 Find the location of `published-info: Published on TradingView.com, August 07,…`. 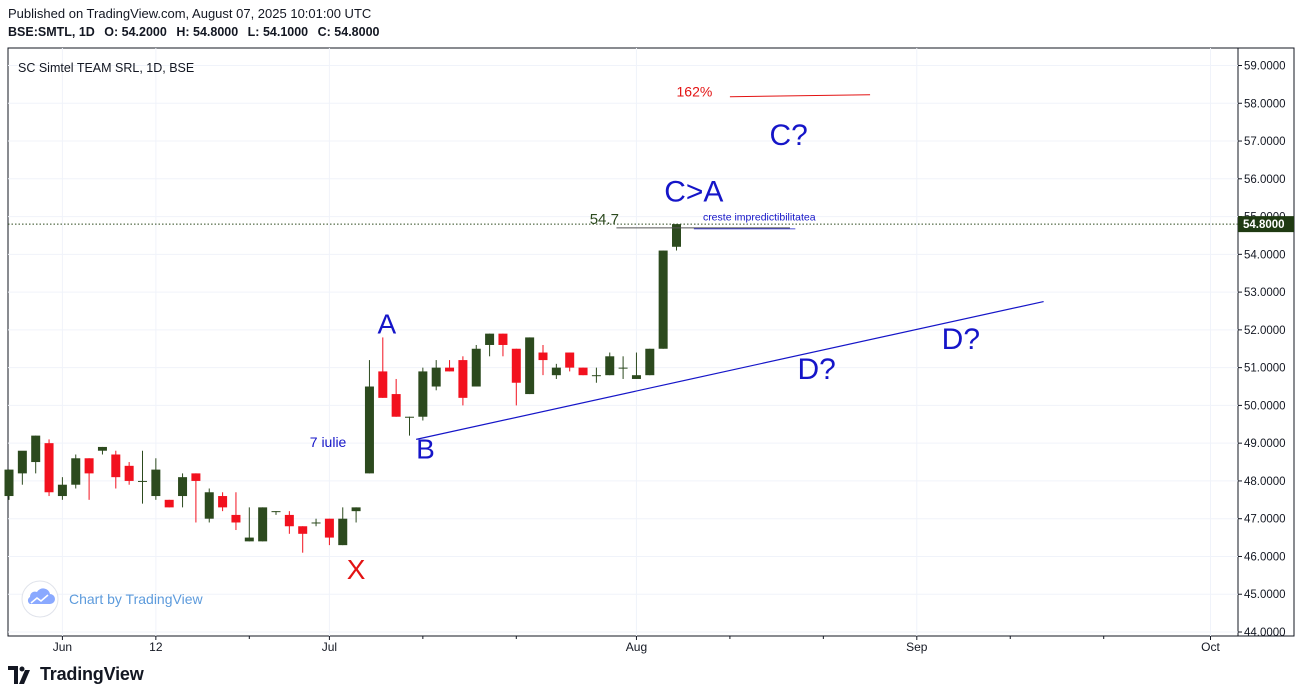

published-info: Published on TradingView.com, August 07,… is located at coordinates (190, 13).